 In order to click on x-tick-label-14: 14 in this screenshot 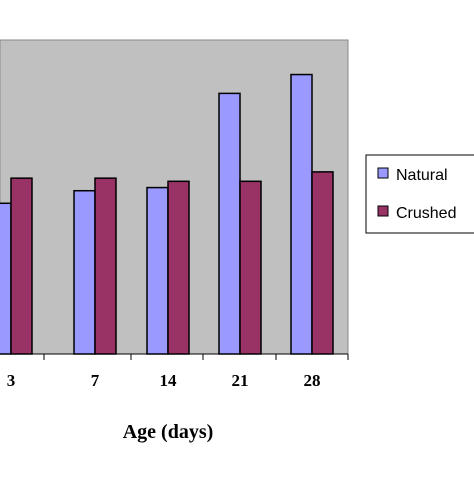, I will do `click(169, 380)`.